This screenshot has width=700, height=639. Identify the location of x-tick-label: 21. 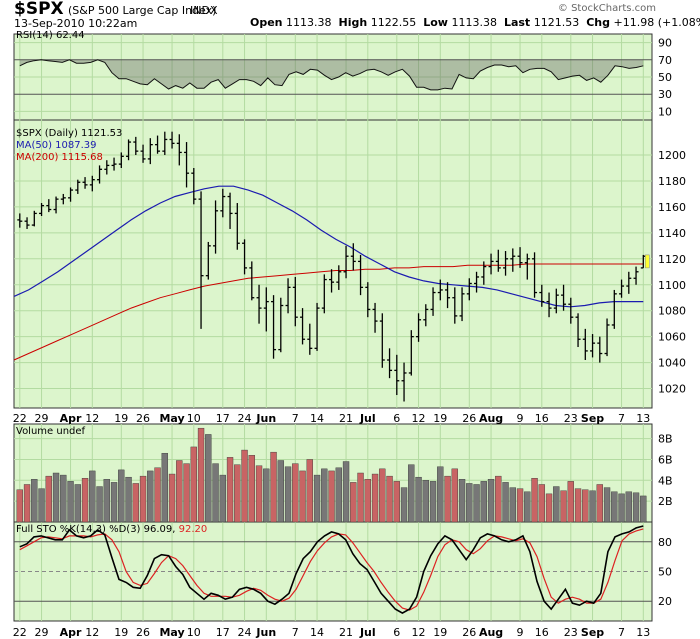
(346, 418).